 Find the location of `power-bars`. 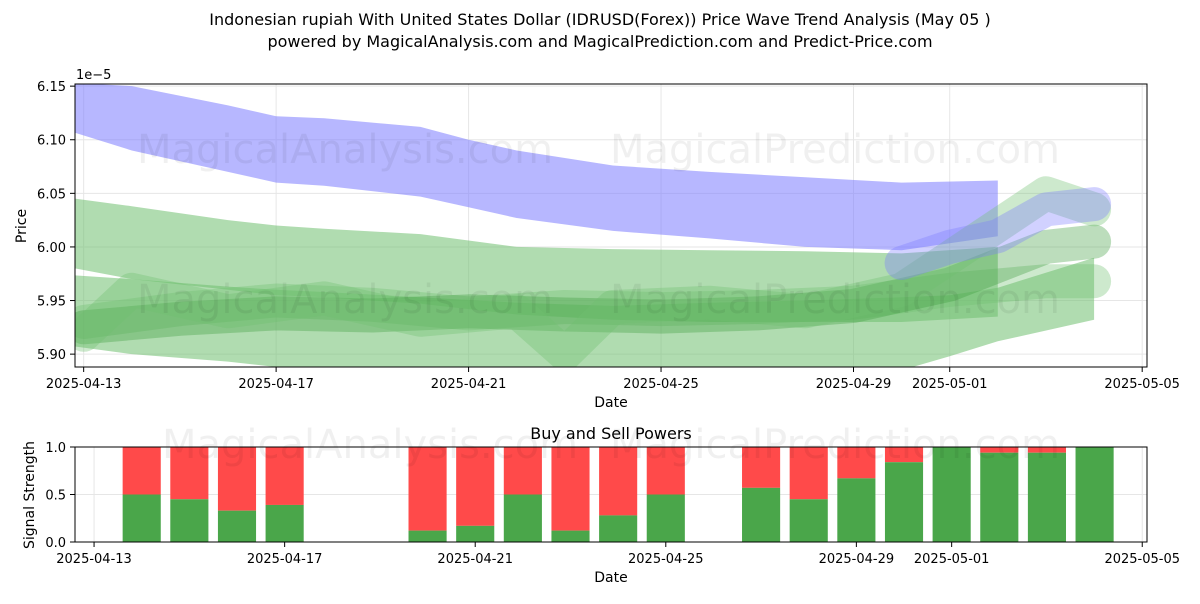

power-bars is located at coordinates (618, 494).